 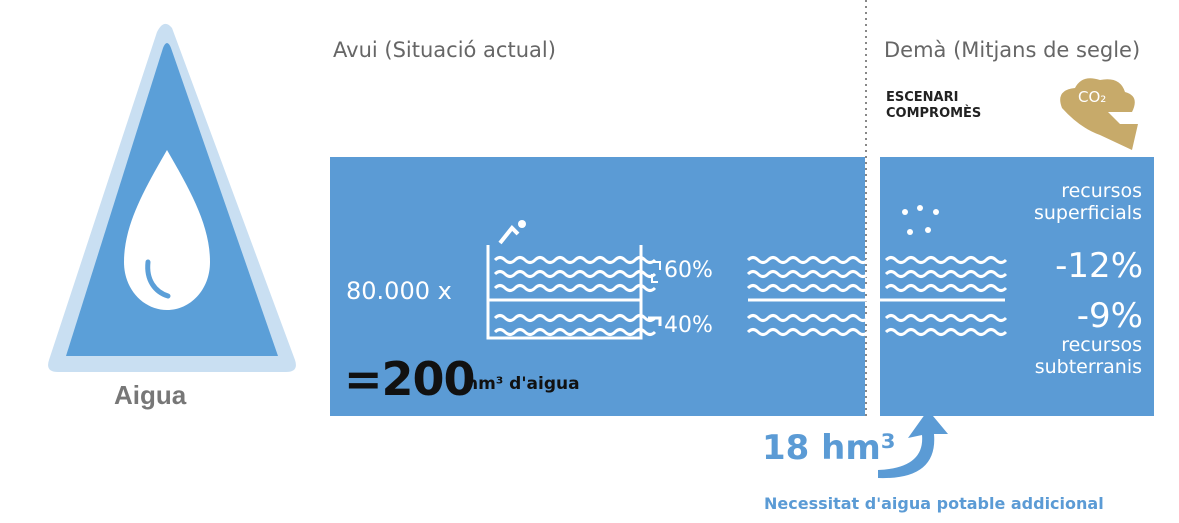 I want to click on diver-head, so click(x=522, y=224).